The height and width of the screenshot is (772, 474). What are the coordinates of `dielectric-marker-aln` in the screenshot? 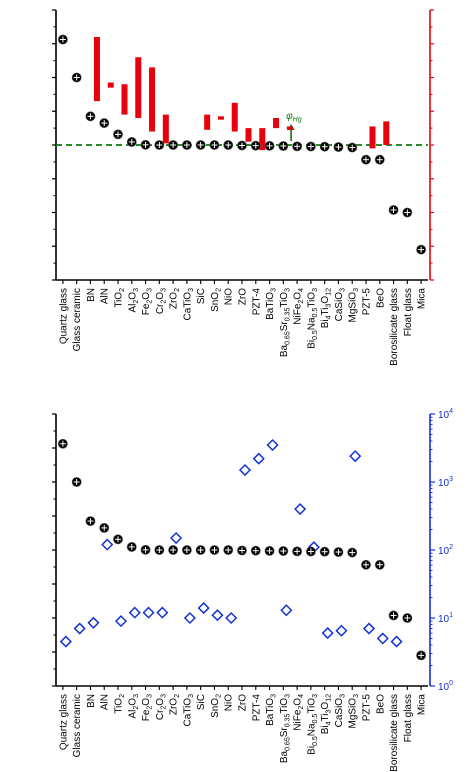 It's located at (107, 544).